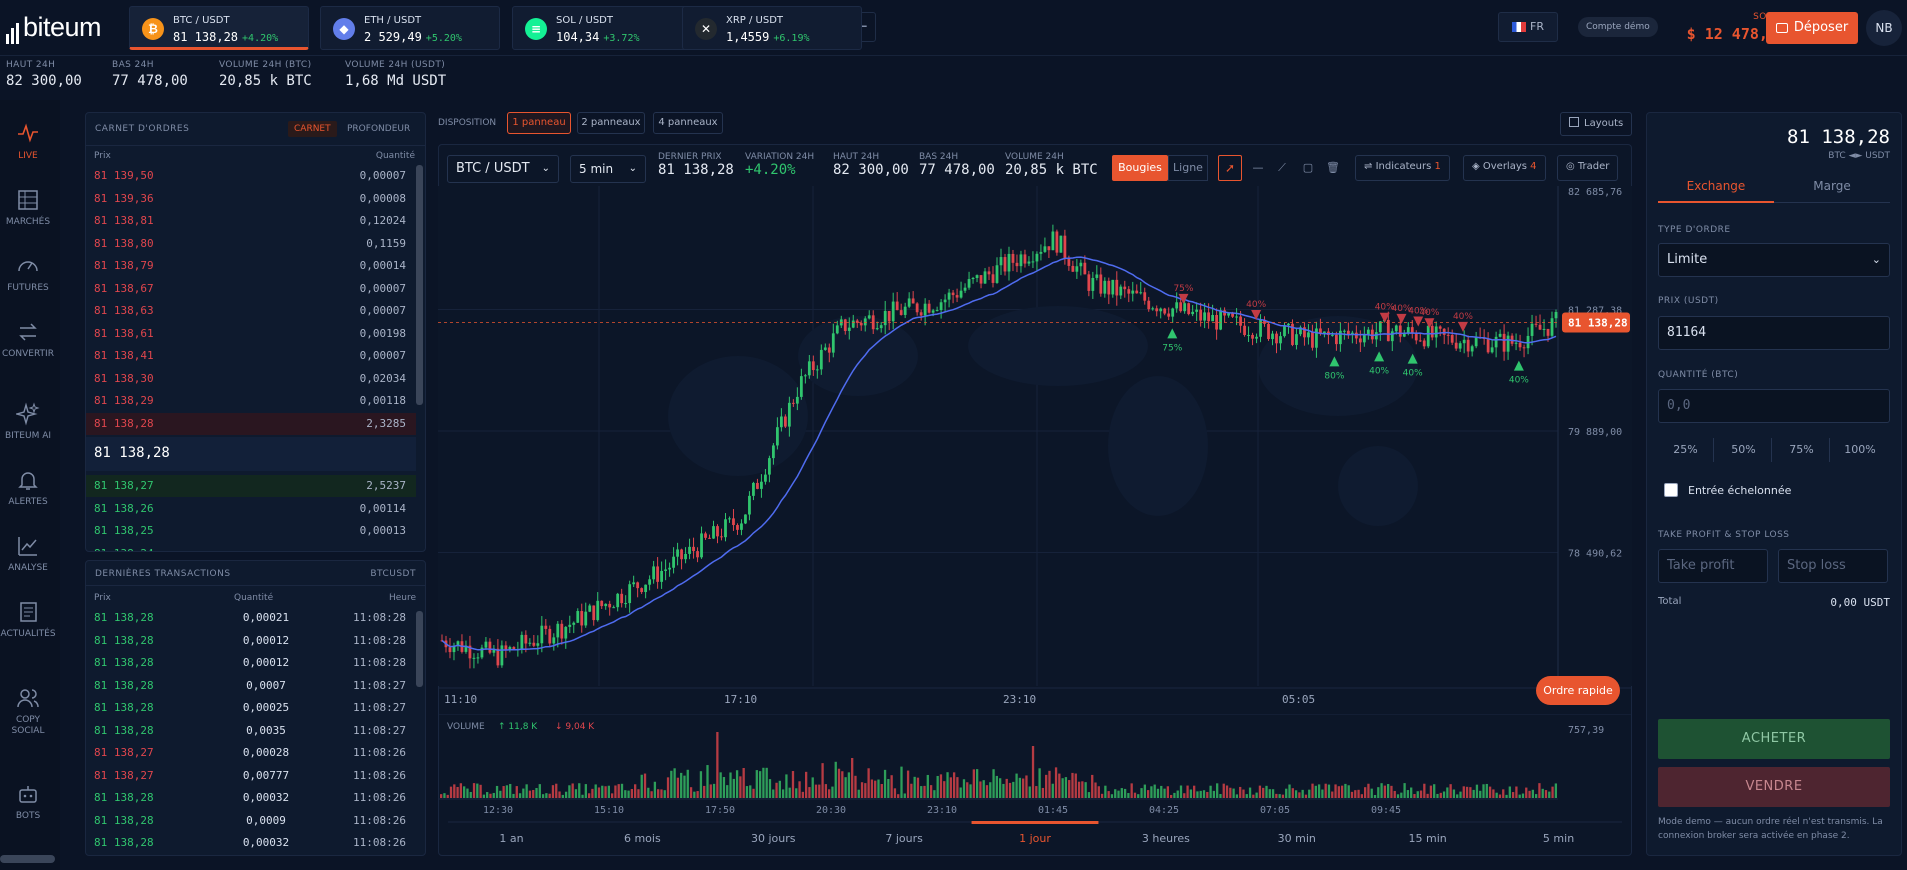 The height and width of the screenshot is (870, 1907). What do you see at coordinates (1833, 566) in the screenshot?
I see `stop-loss-input: Stop loss` at bounding box center [1833, 566].